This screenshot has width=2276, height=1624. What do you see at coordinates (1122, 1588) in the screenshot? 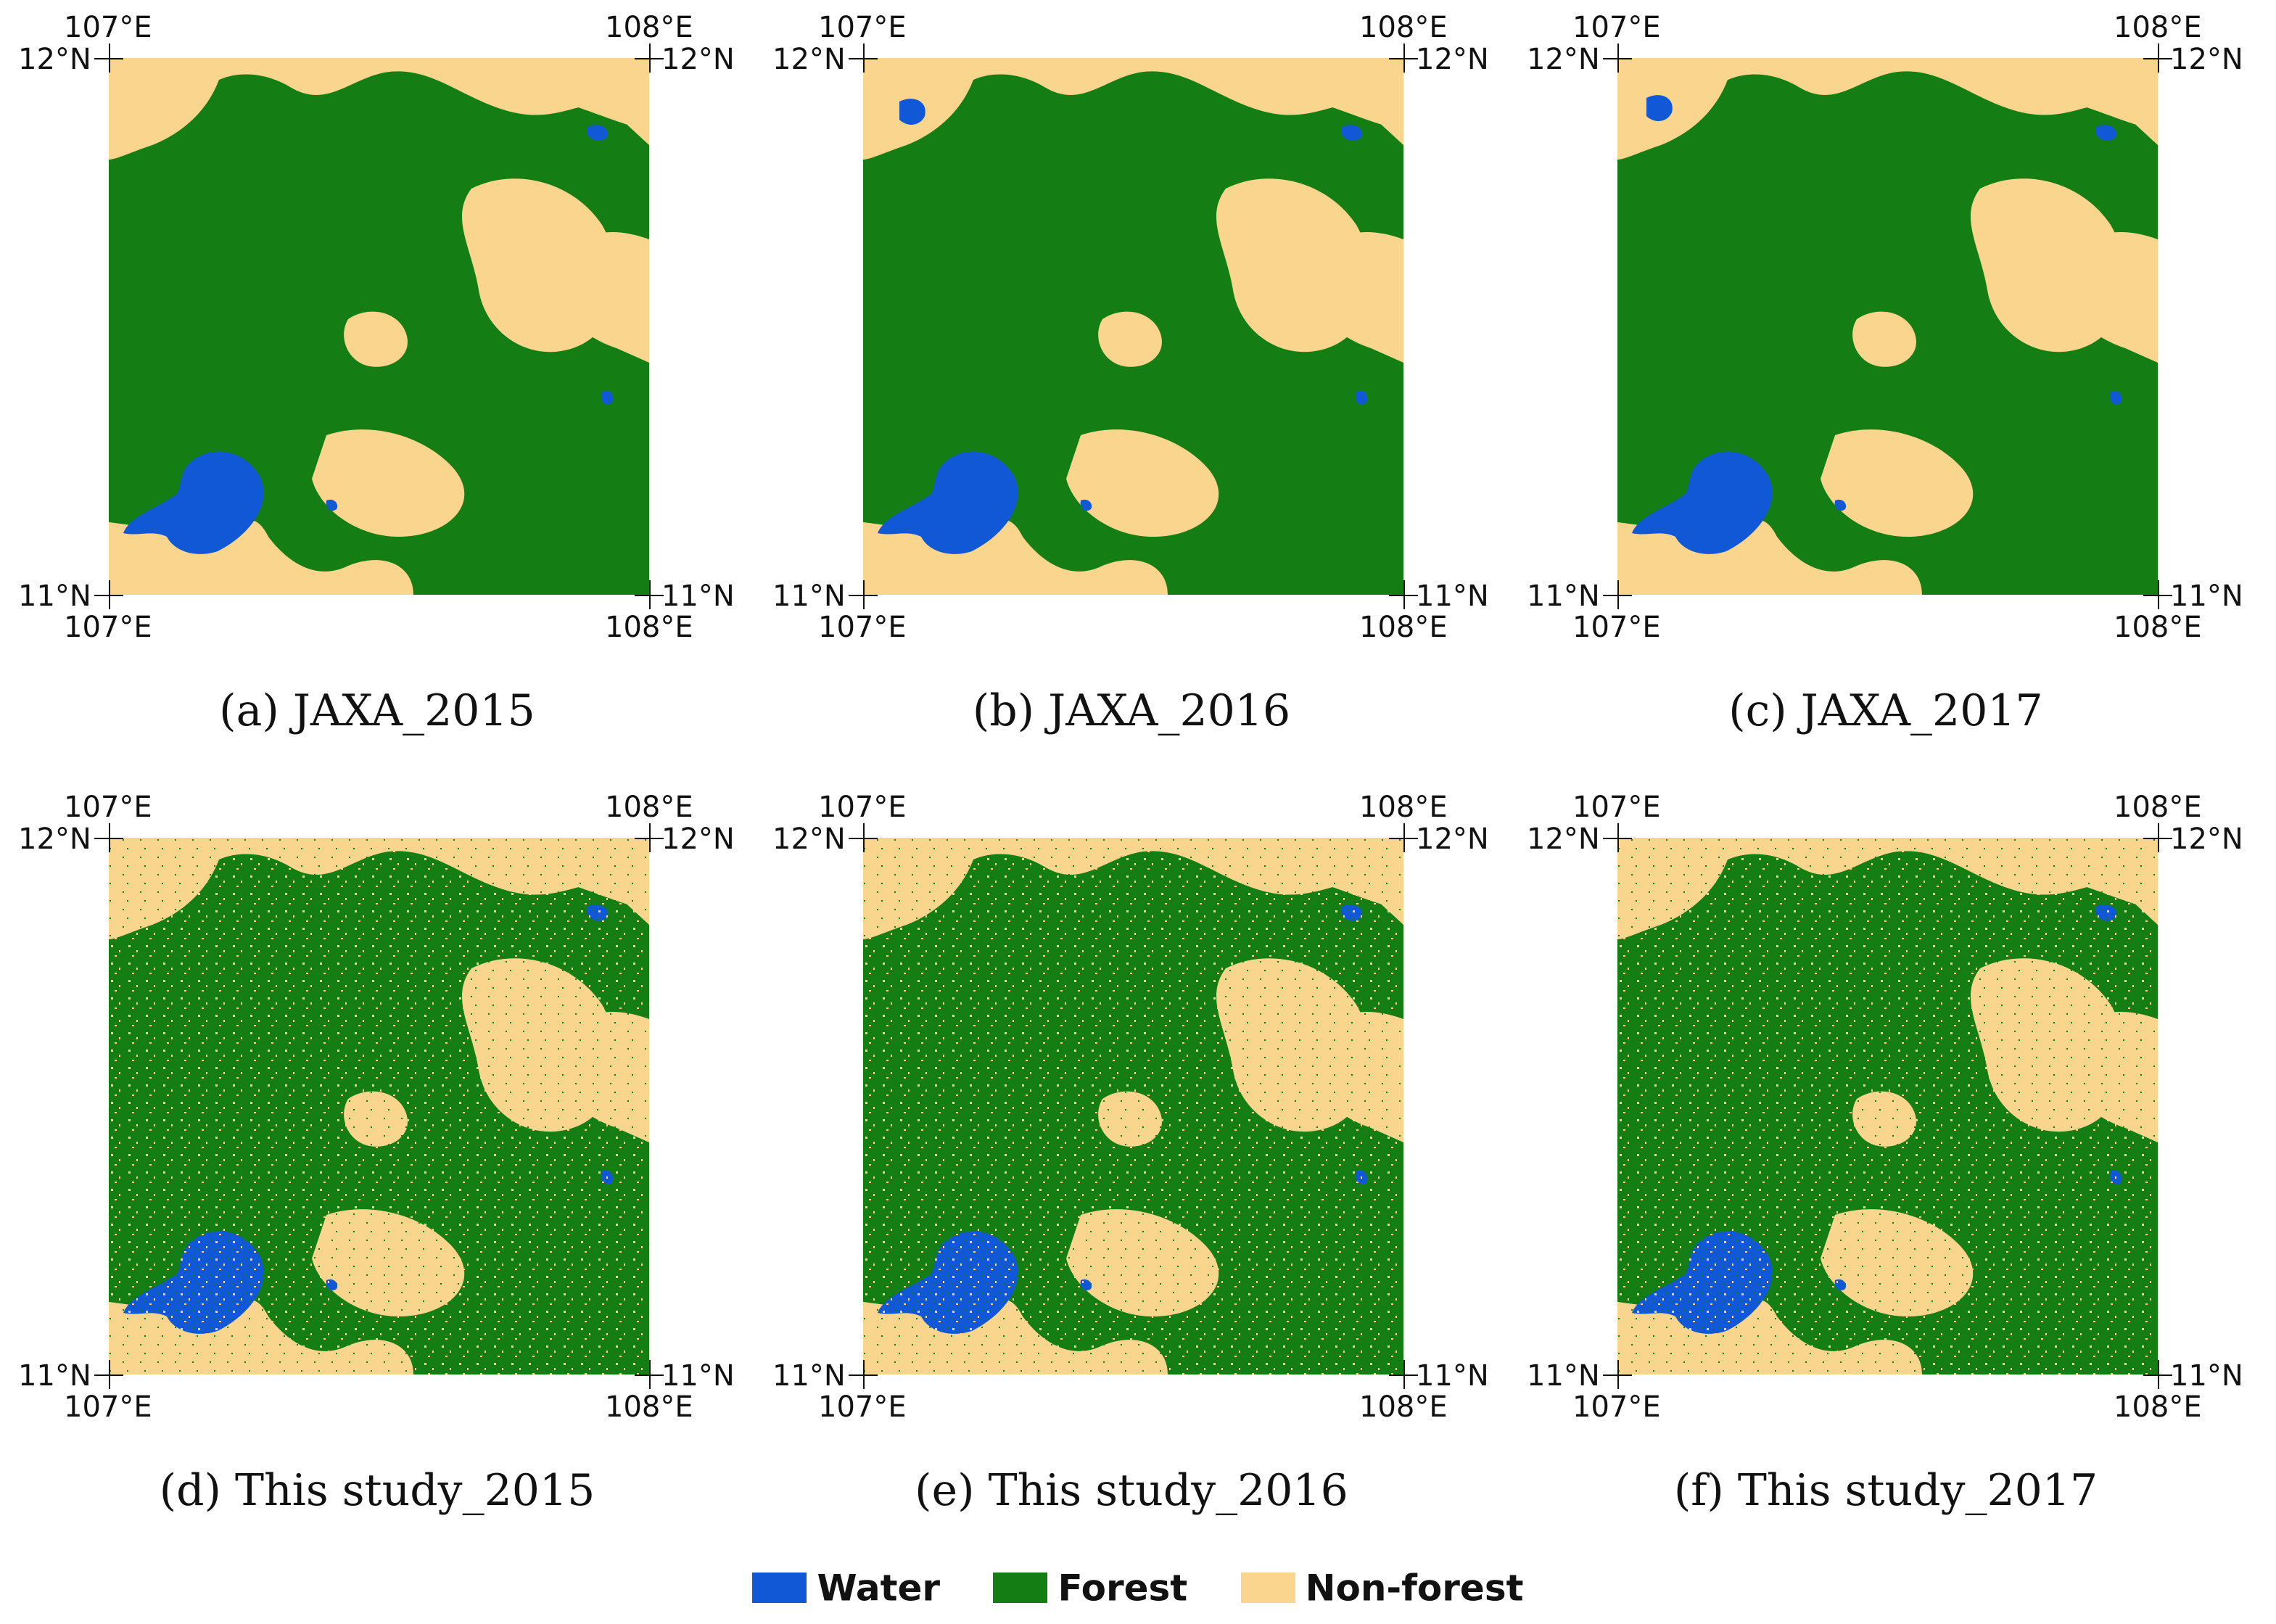
I see `legend-label: Forest` at bounding box center [1122, 1588].